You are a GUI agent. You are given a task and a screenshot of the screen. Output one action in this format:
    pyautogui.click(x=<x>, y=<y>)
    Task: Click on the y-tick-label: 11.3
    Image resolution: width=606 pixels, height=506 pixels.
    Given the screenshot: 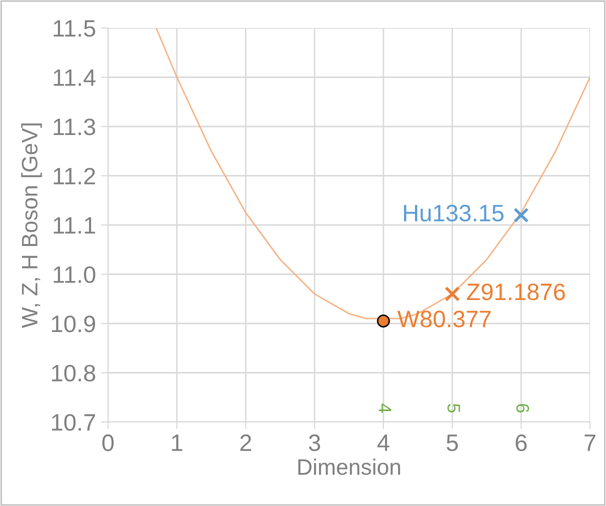 What is the action you would take?
    pyautogui.click(x=75, y=127)
    